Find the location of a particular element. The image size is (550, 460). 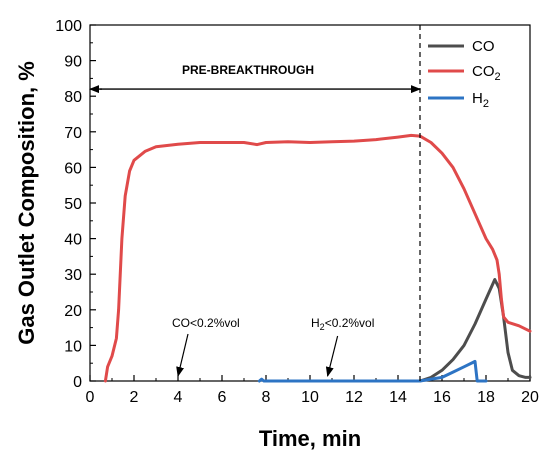

x-tick-label: 20 is located at coordinates (530, 397).